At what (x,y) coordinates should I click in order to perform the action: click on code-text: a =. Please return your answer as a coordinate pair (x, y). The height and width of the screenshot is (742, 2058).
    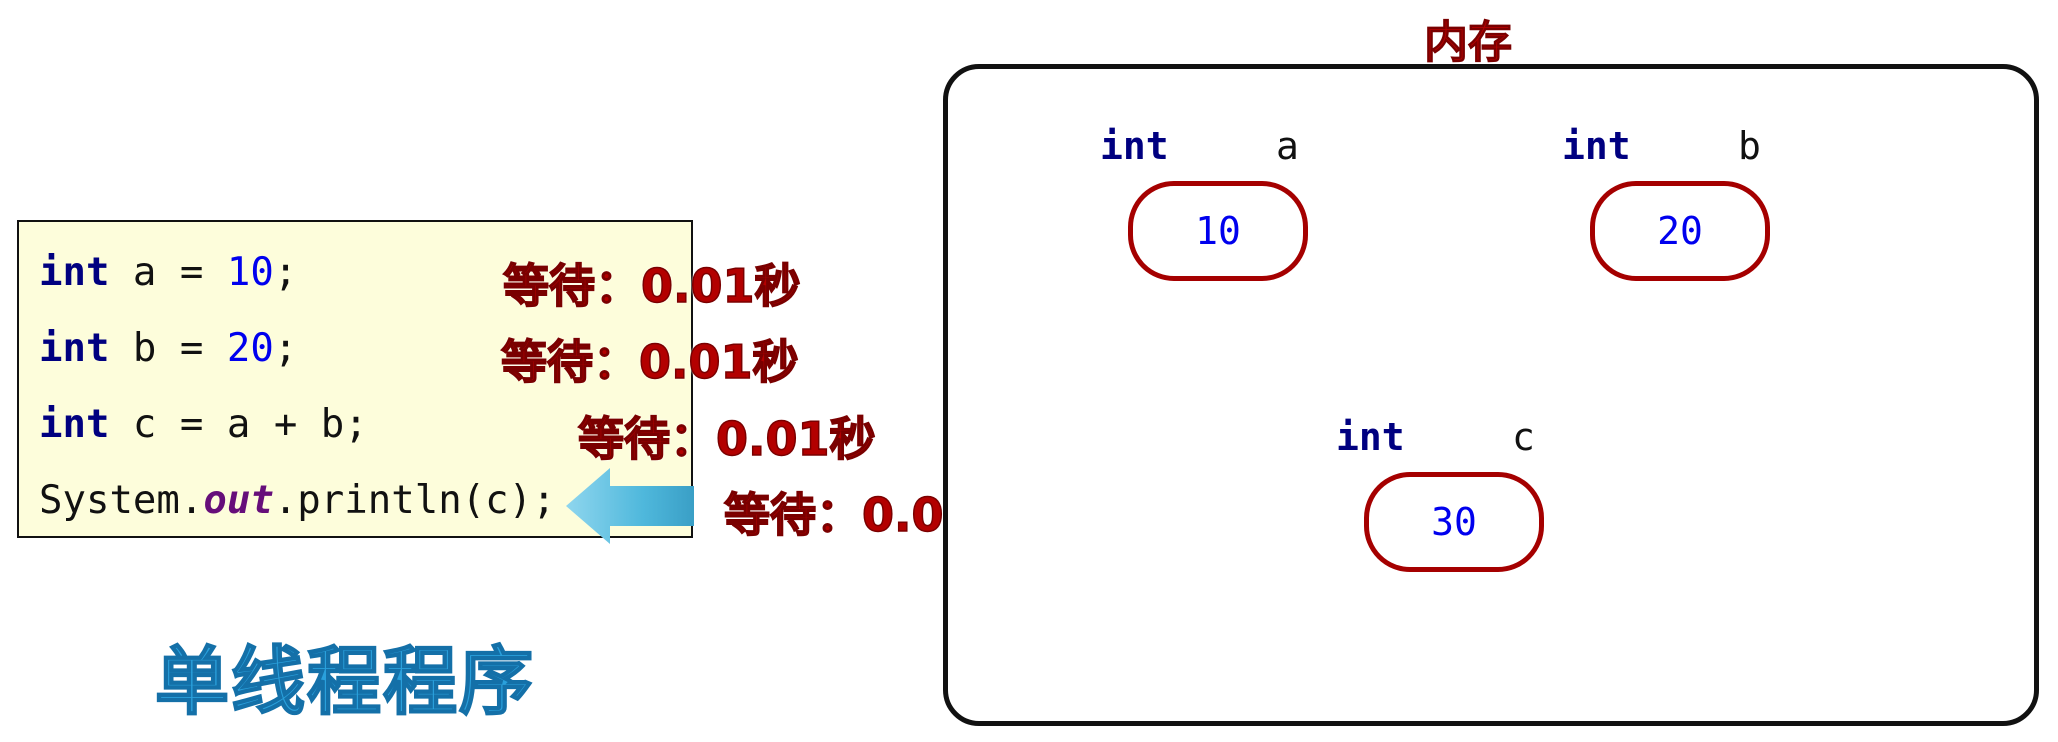
    Looking at the image, I should click on (168, 272).